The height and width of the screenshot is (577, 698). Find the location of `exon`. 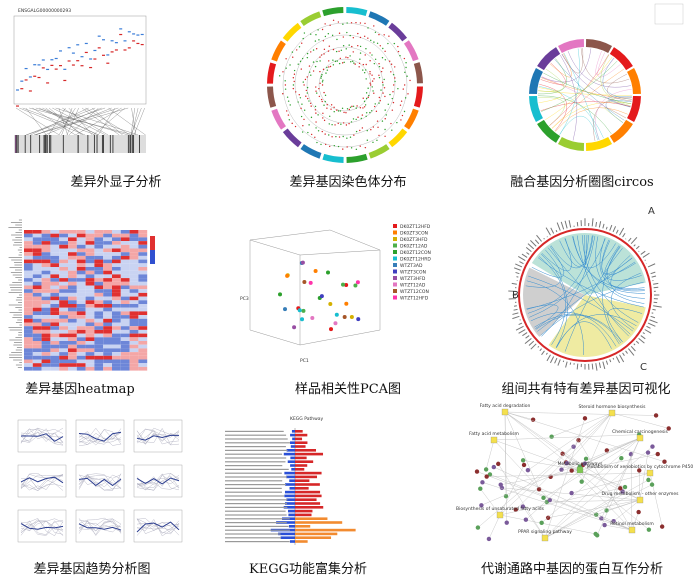

exon is located at coordinates (130, 144).